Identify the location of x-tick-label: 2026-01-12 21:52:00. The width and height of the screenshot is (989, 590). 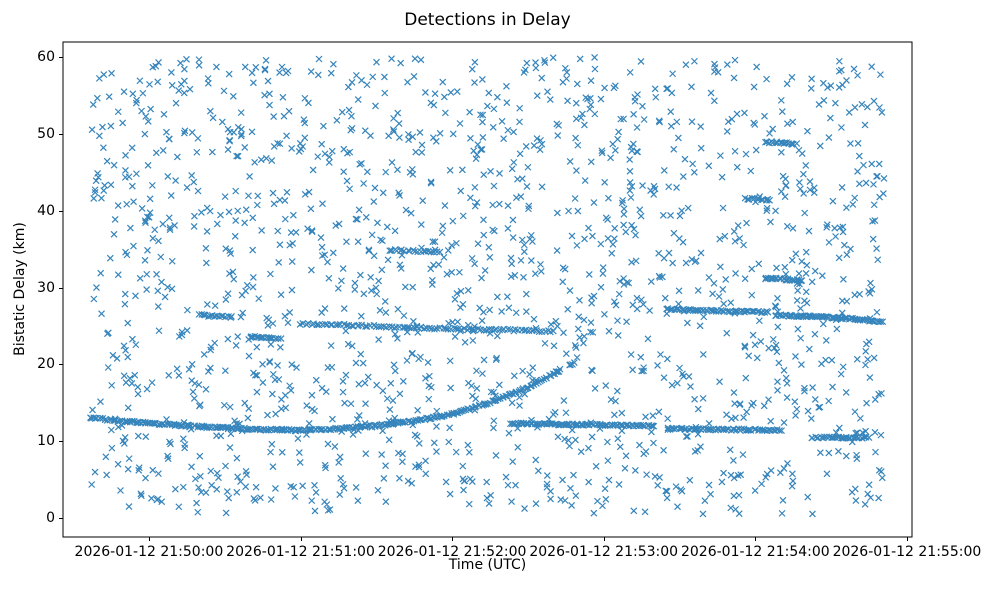
(452, 552).